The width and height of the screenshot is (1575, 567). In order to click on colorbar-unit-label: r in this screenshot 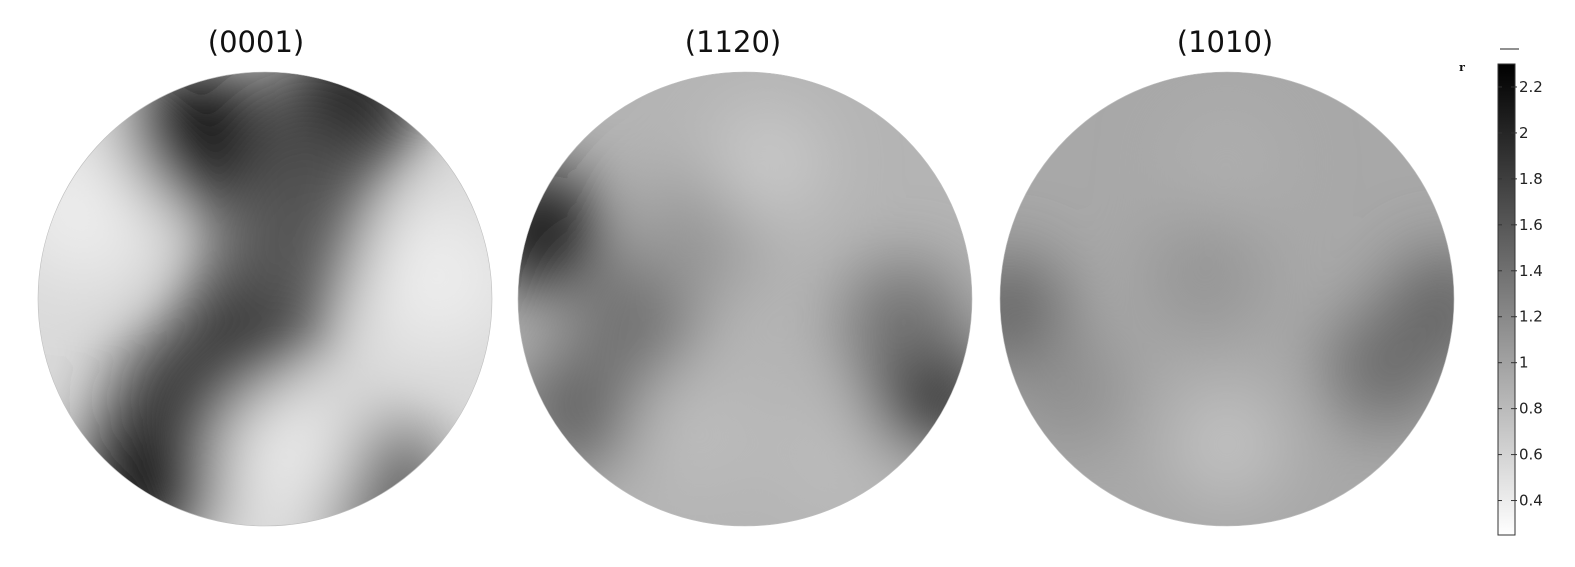, I will do `click(1462, 67)`.